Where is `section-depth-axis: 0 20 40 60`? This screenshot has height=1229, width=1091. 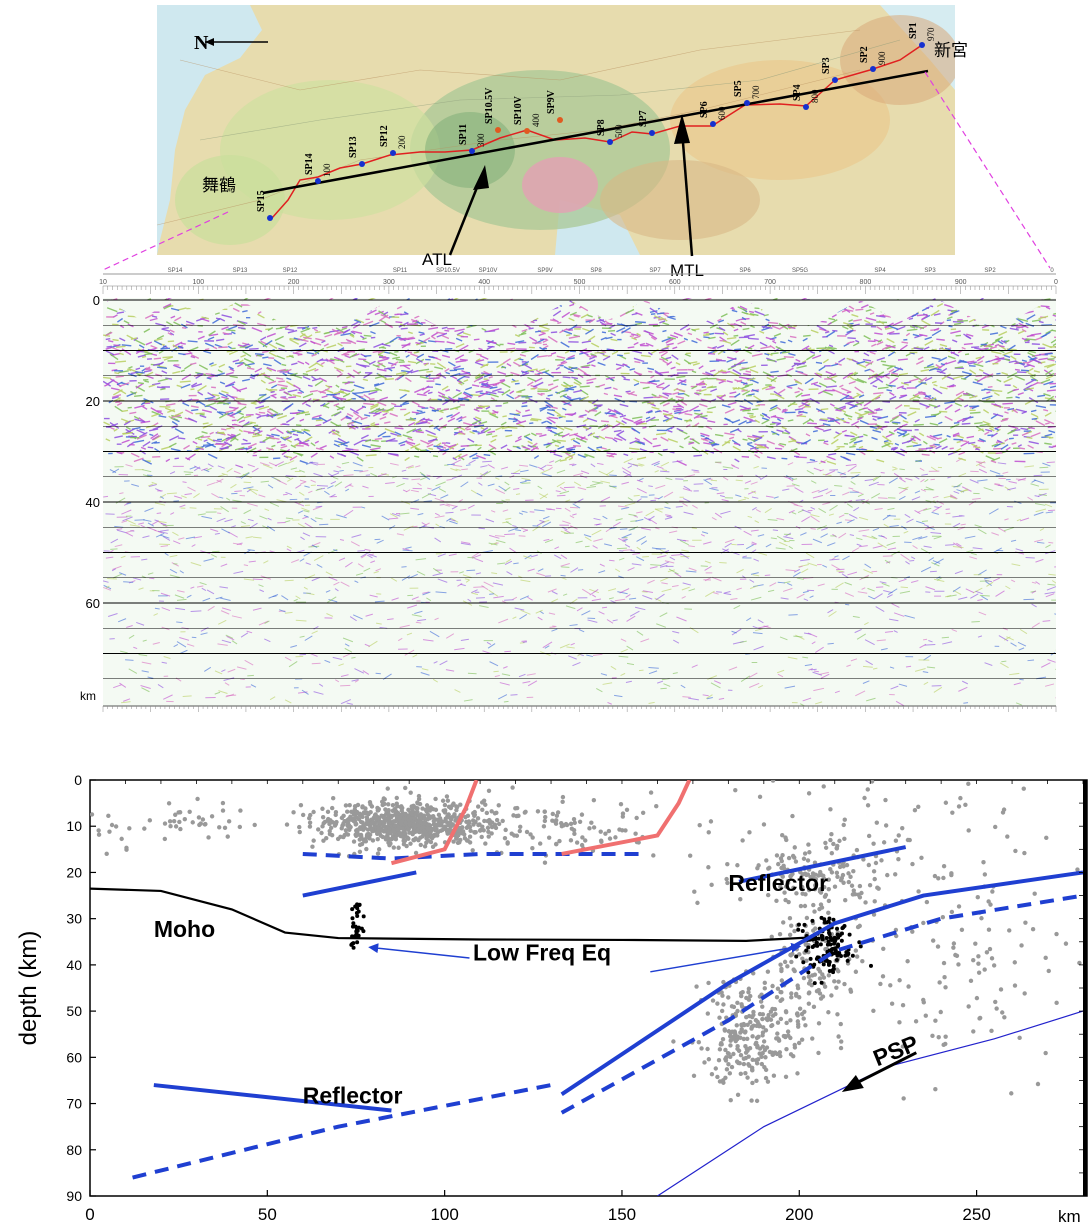 section-depth-axis: 0 20 40 60 is located at coordinates (93, 452).